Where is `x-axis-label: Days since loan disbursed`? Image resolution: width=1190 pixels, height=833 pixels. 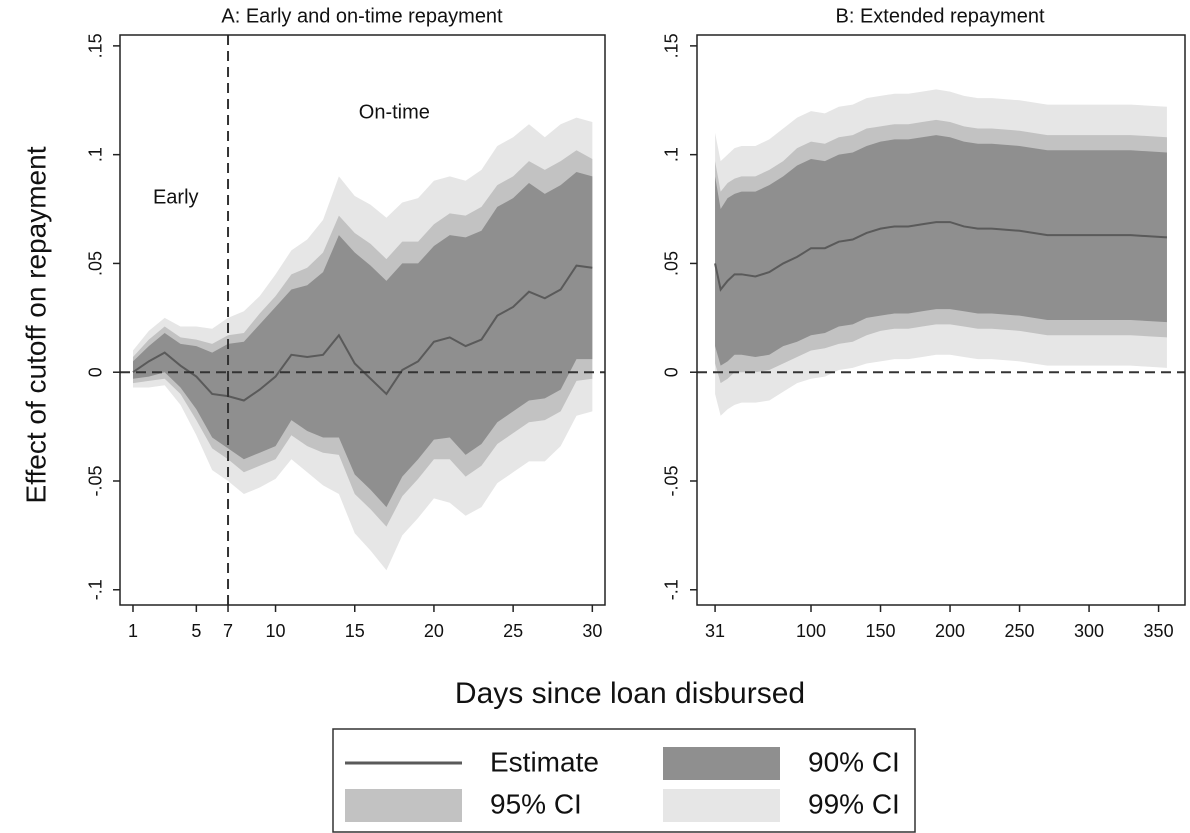
x-axis-label: Days since loan disbursed is located at coordinates (630, 693).